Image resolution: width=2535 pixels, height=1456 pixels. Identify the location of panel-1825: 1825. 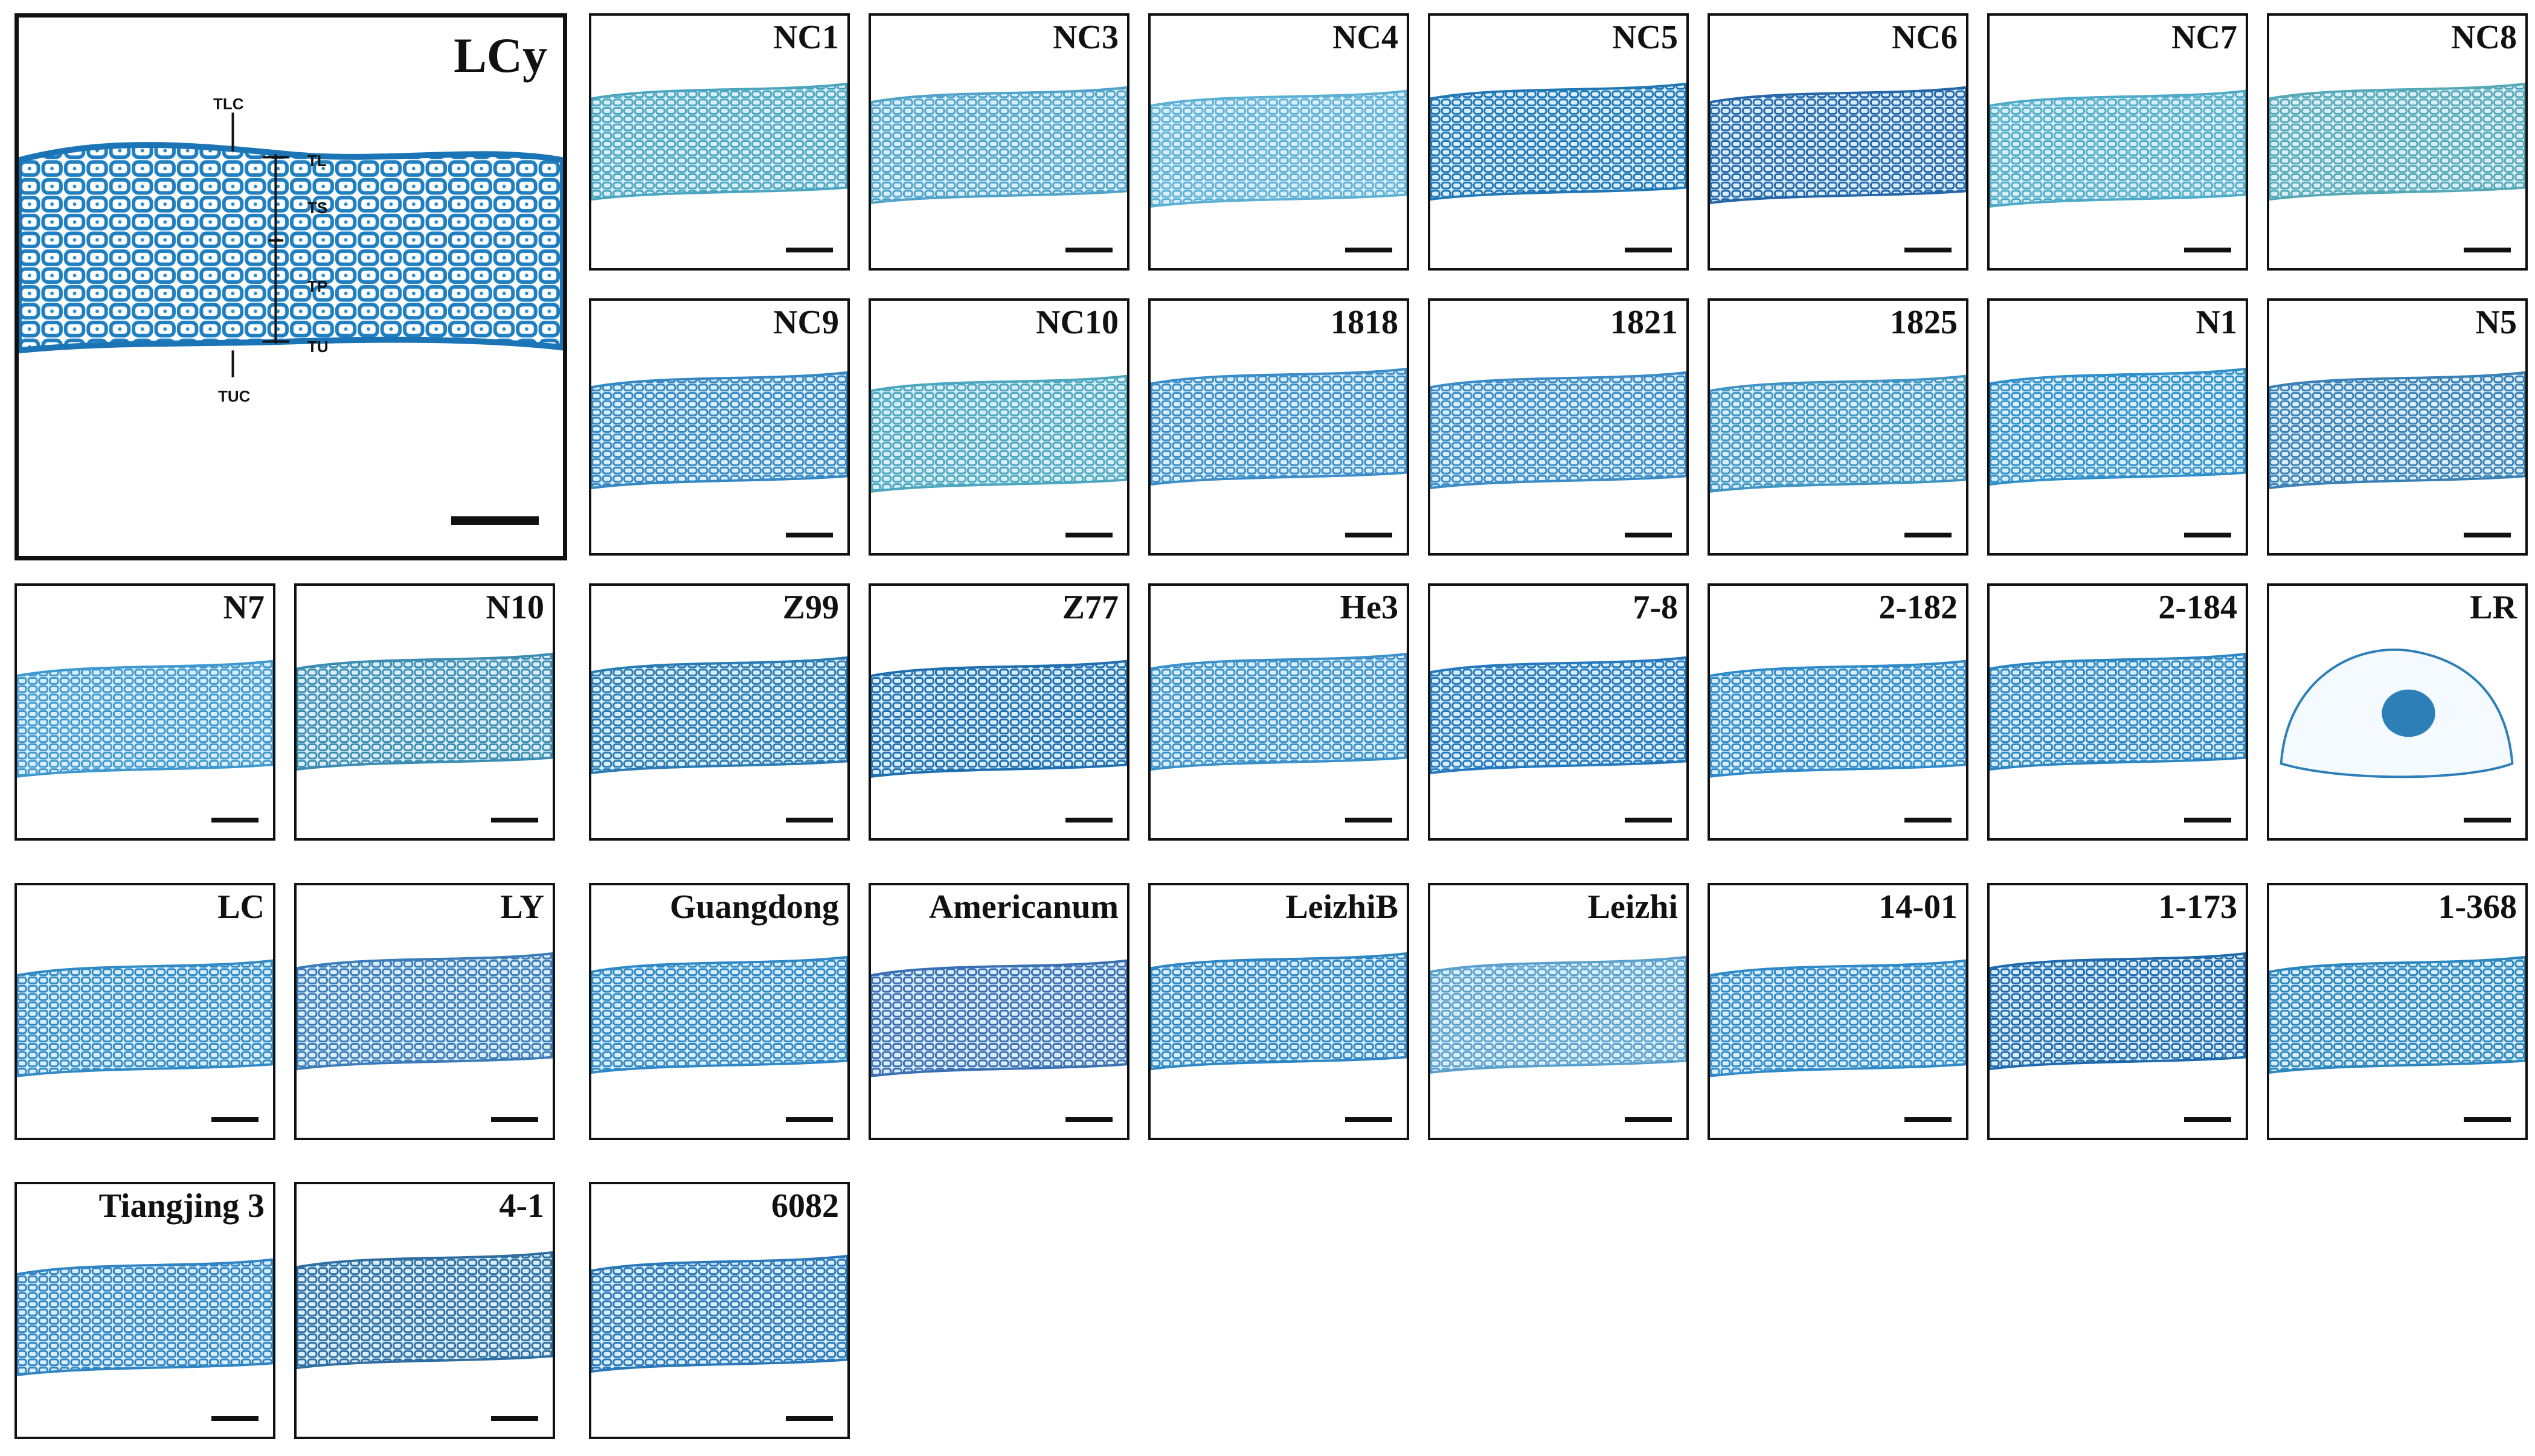
(1838, 427).